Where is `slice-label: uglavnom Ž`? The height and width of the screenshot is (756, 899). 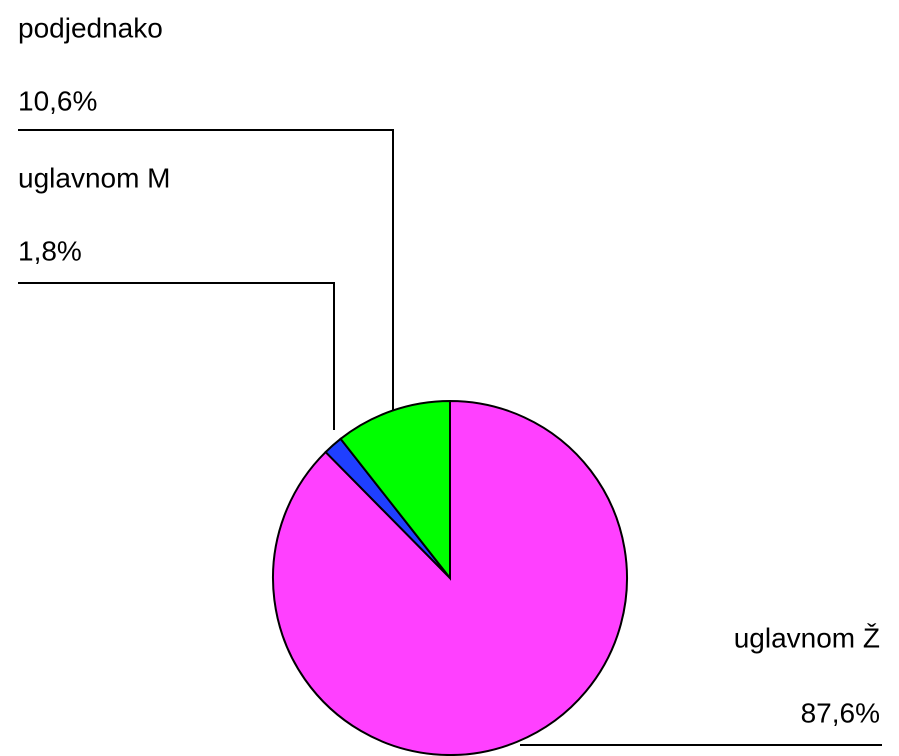 slice-label: uglavnom Ž is located at coordinates (807, 637).